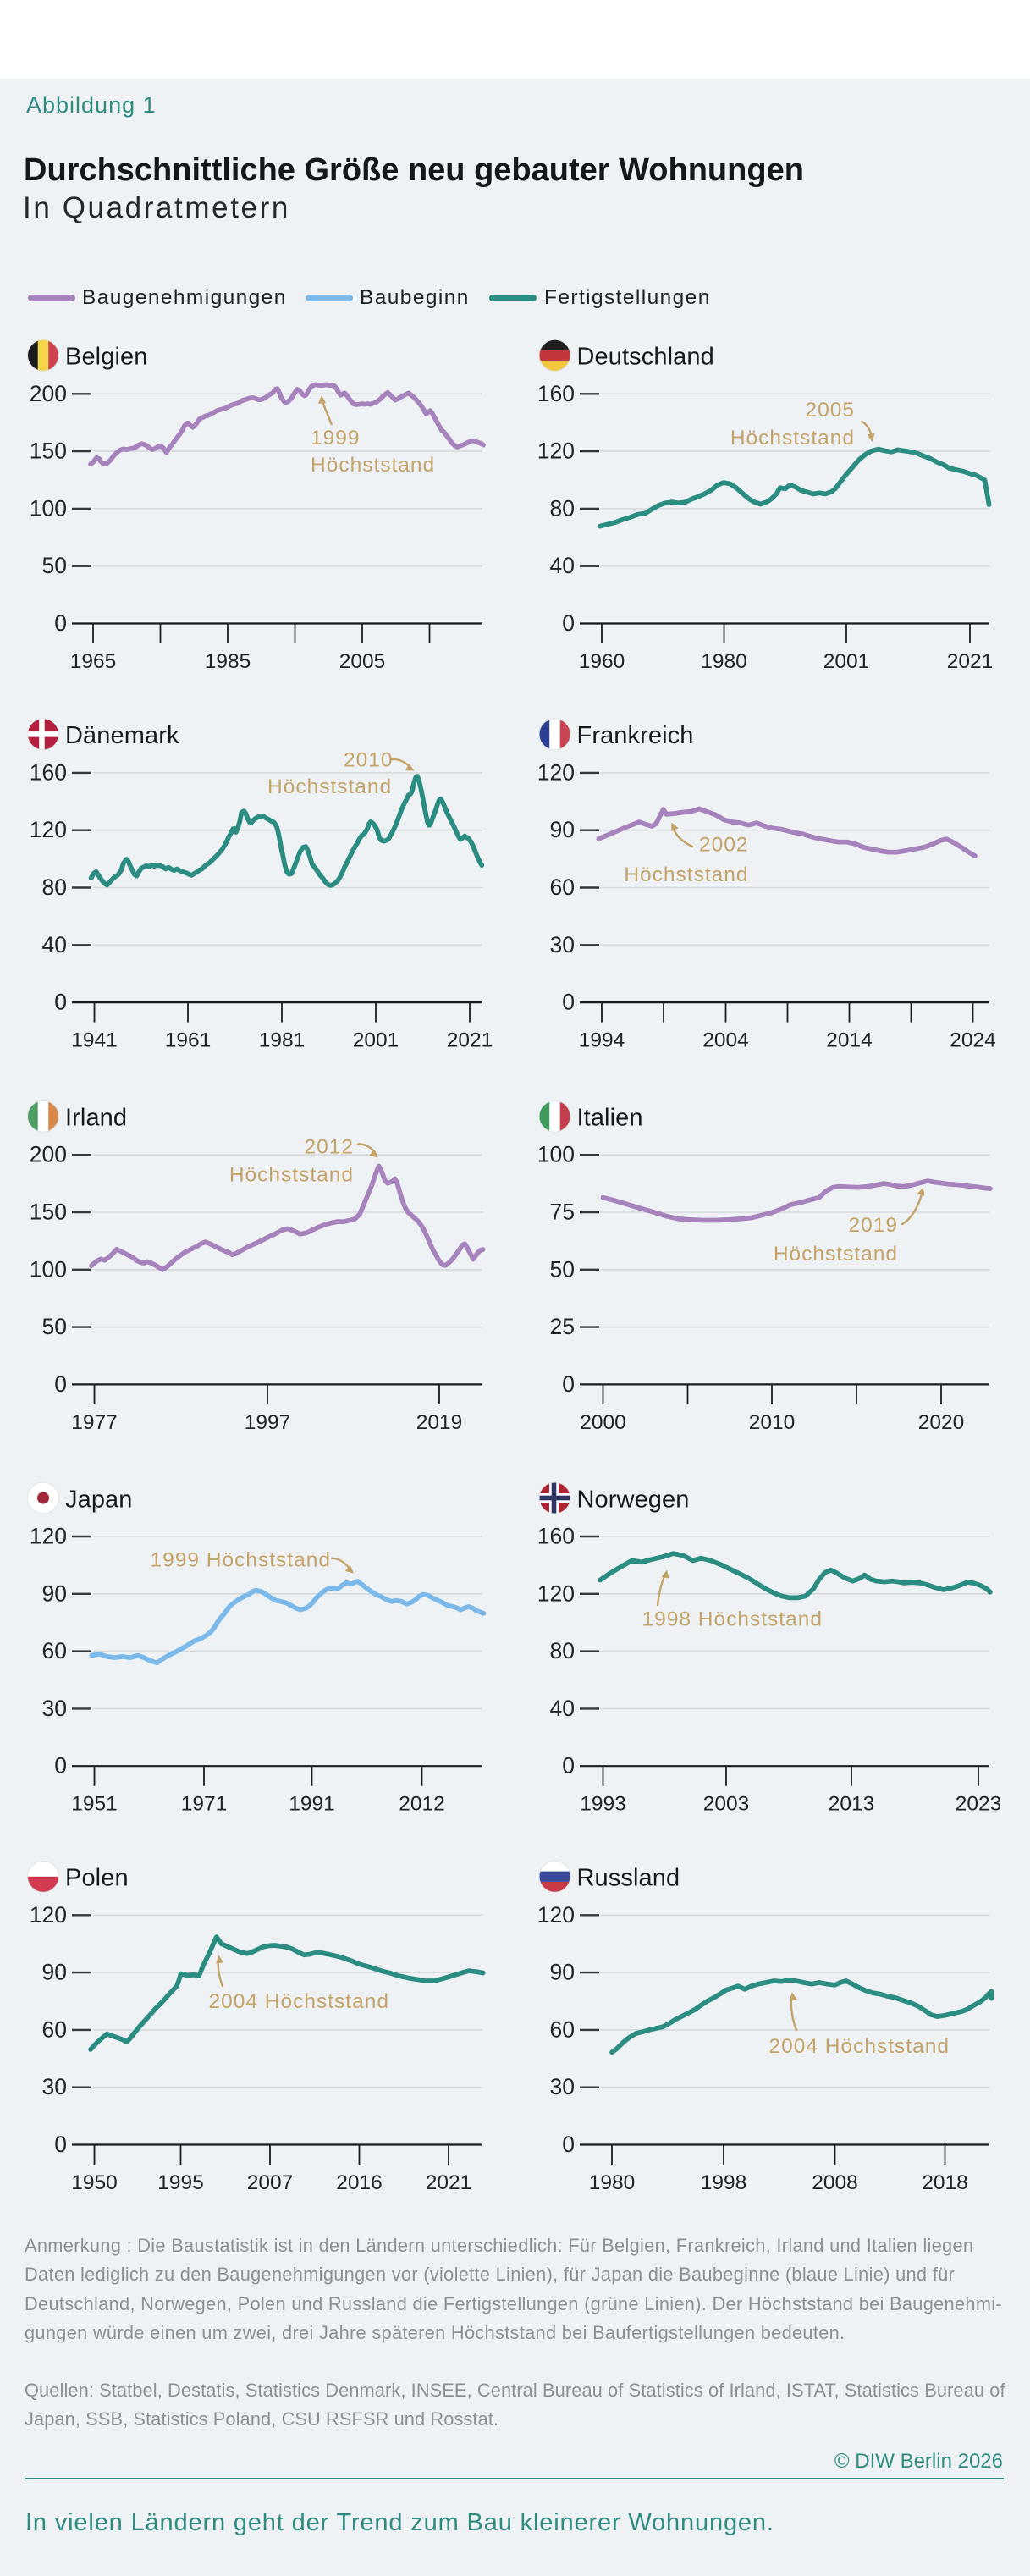 The height and width of the screenshot is (2576, 1030). I want to click on svg-text: 1999, so click(336, 438).